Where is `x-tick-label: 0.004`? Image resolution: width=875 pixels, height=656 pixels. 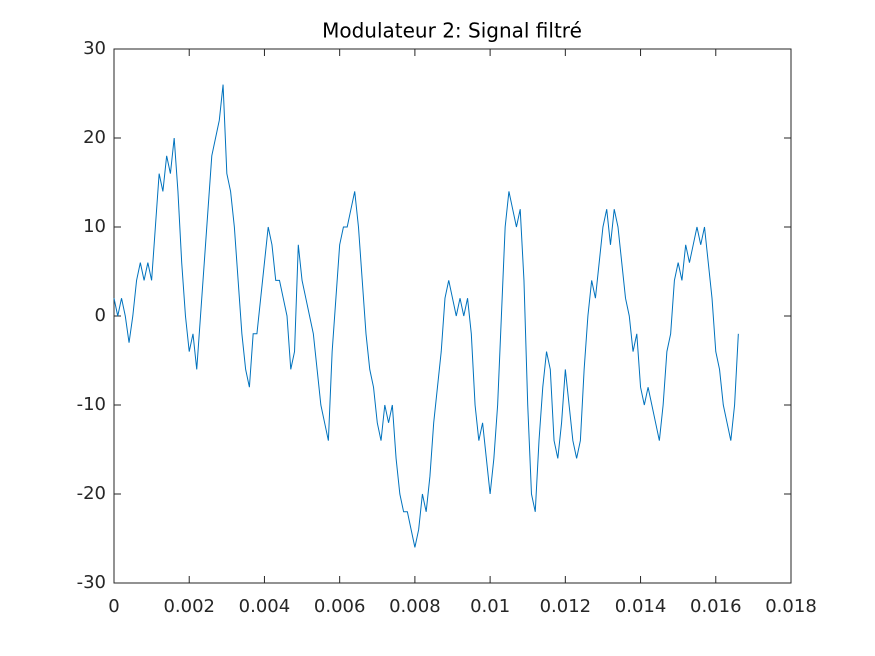 x-tick-label: 0.004 is located at coordinates (265, 606).